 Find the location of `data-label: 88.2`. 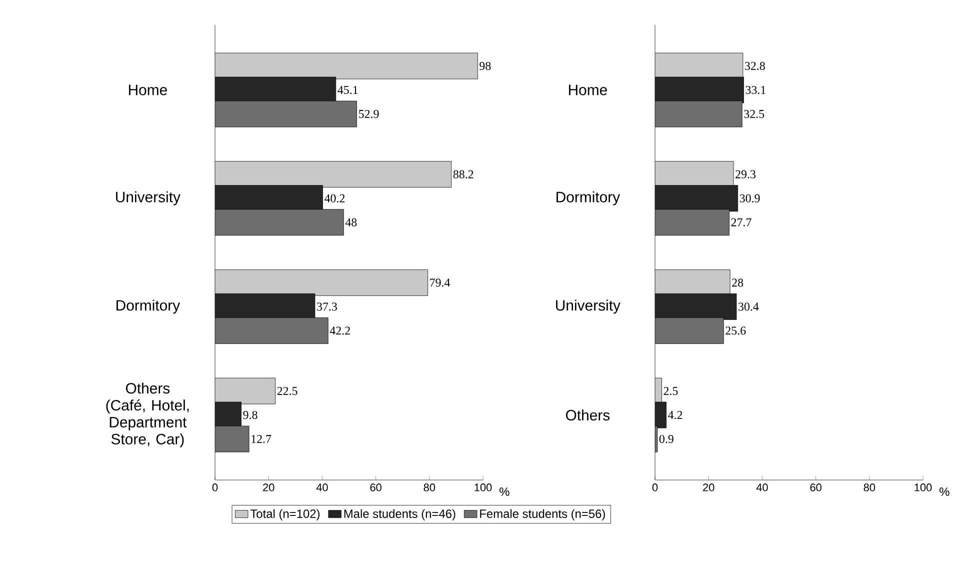

data-label: 88.2 is located at coordinates (463, 174).